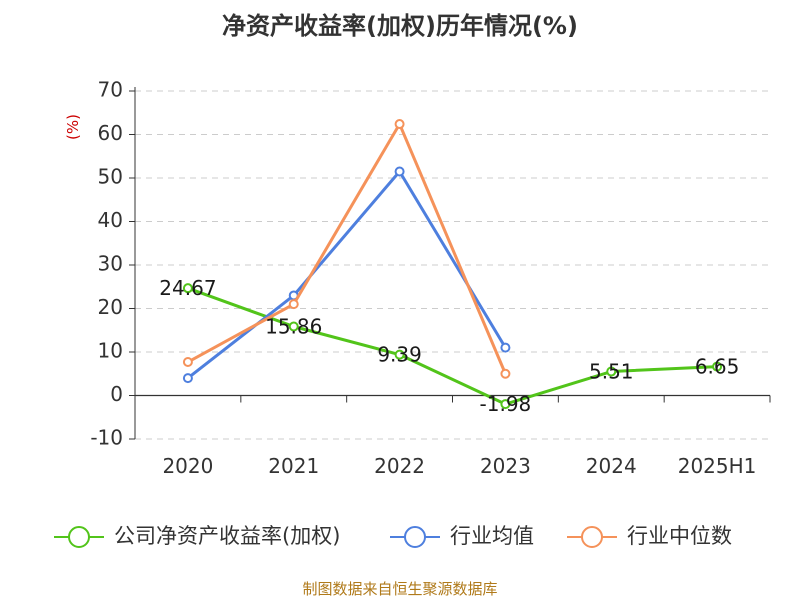 This screenshot has width=800, height=600. Describe the element at coordinates (399, 466) in the screenshot. I see `x-tick-label: 2022` at that location.